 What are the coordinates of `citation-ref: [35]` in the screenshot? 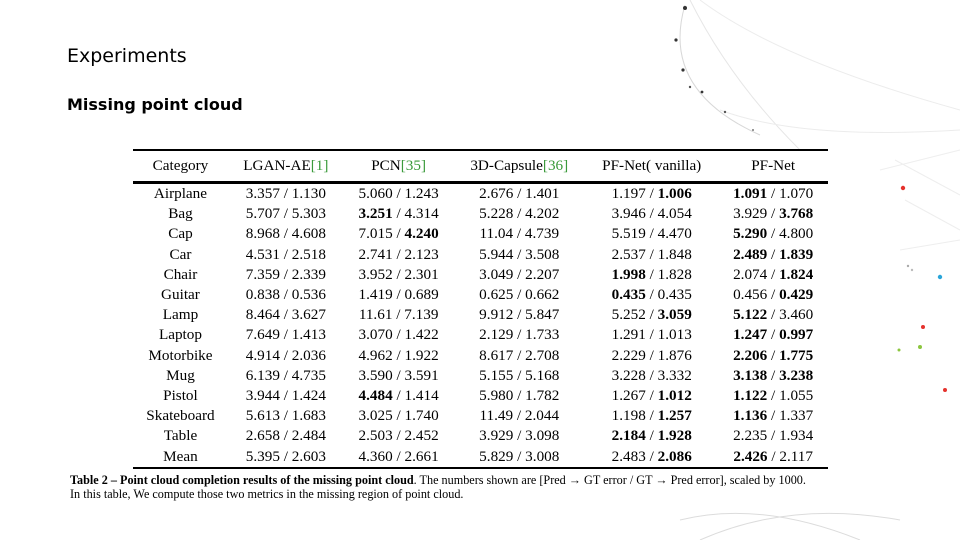 It's located at (413, 165).